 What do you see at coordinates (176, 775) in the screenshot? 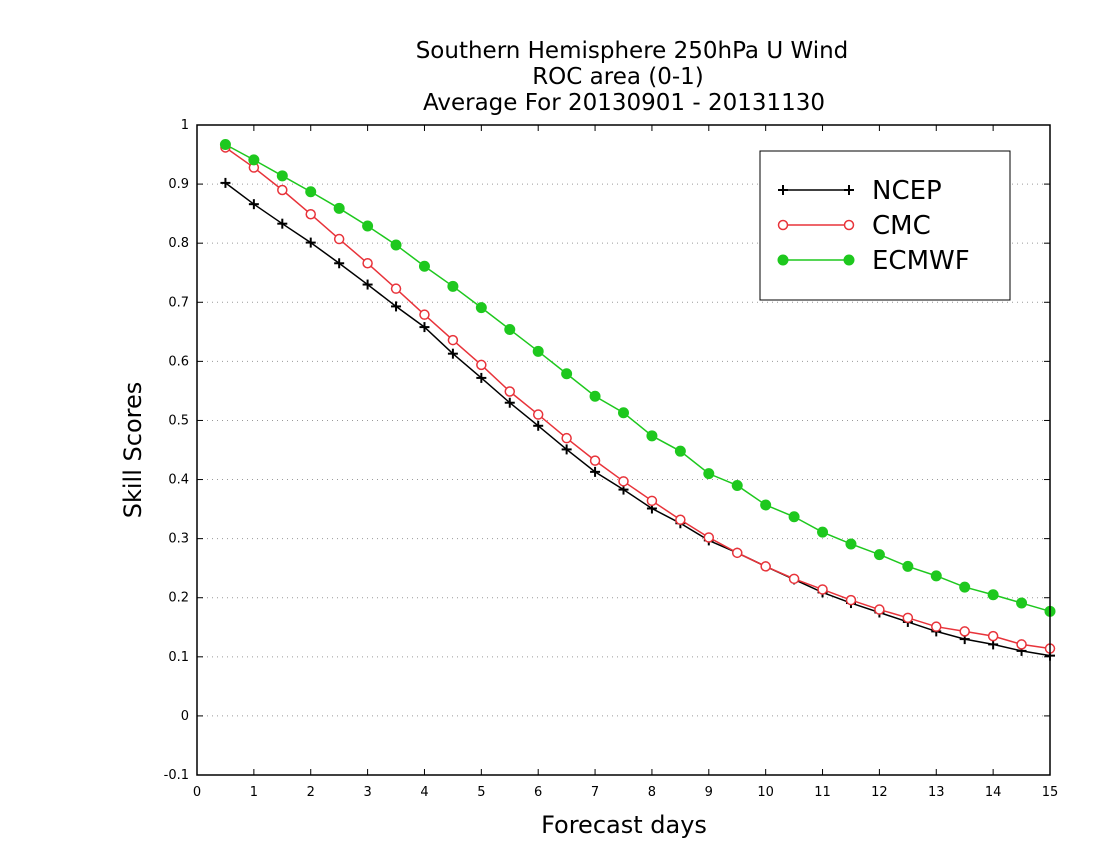
I see `y-tick-label: -0.1` at bounding box center [176, 775].